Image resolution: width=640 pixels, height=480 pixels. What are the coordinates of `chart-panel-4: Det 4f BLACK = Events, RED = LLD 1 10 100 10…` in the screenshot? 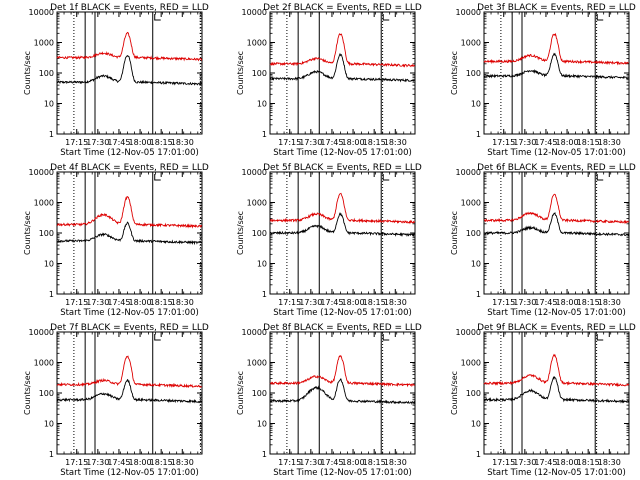 It's located at (116, 240).